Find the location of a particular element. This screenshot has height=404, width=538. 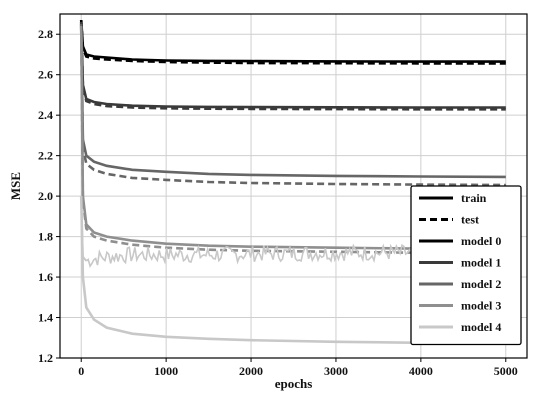

x-axis-label: epochs is located at coordinates (294, 383).